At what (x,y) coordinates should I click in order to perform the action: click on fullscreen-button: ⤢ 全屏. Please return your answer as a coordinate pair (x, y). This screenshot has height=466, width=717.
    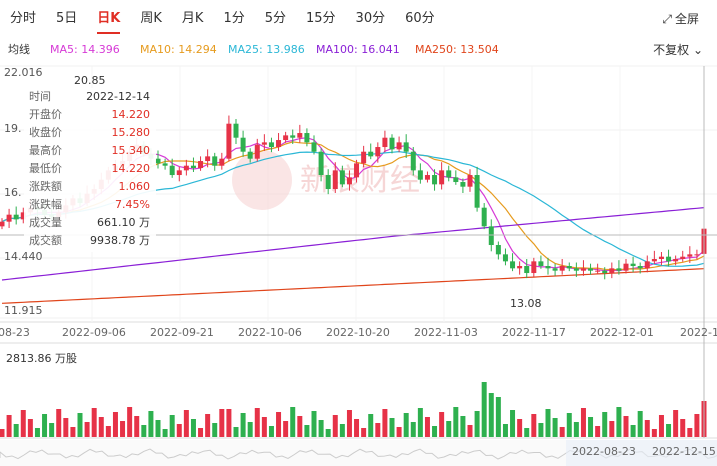
    Looking at the image, I should click on (680, 19).